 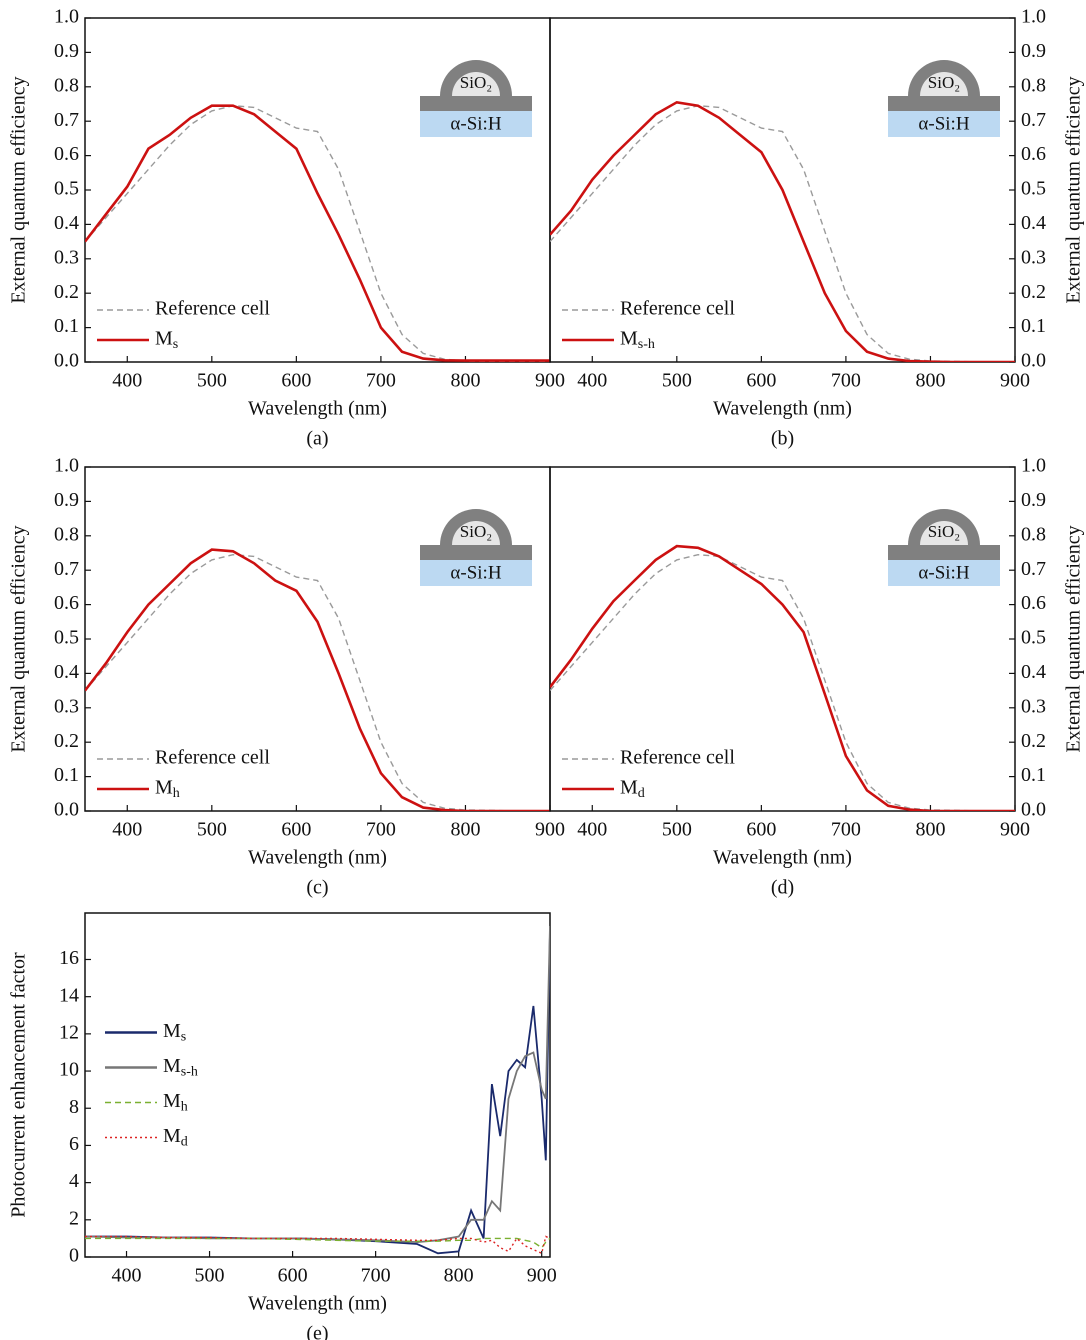 I want to click on y-axis-title: Photocurrent enhancement factor, so click(x=19, y=1085).